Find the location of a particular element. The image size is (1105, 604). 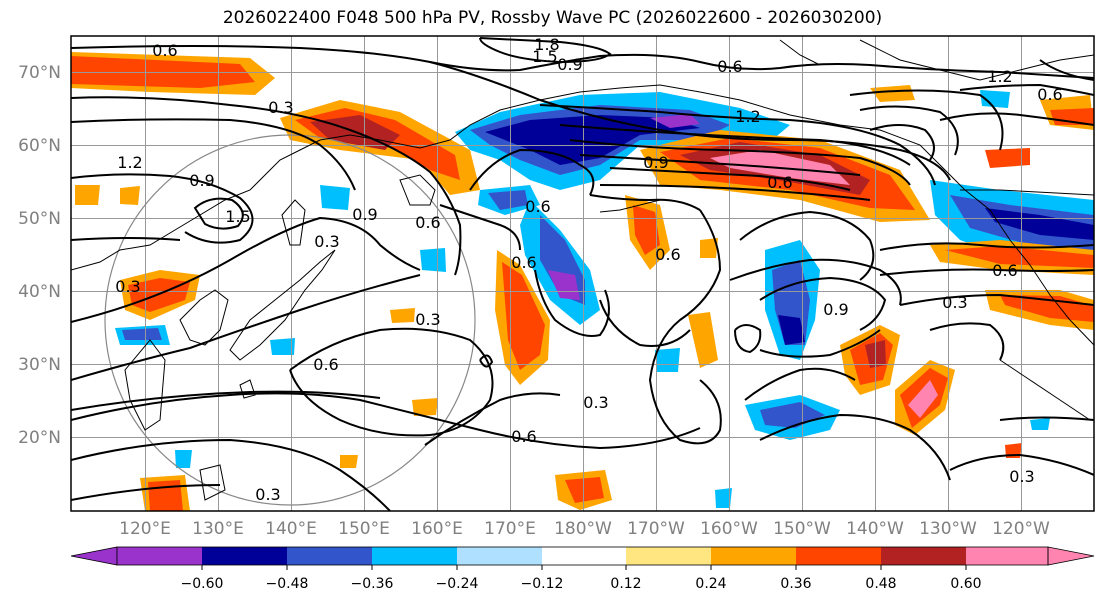

colorbar-extend-low is located at coordinates (94, 556).